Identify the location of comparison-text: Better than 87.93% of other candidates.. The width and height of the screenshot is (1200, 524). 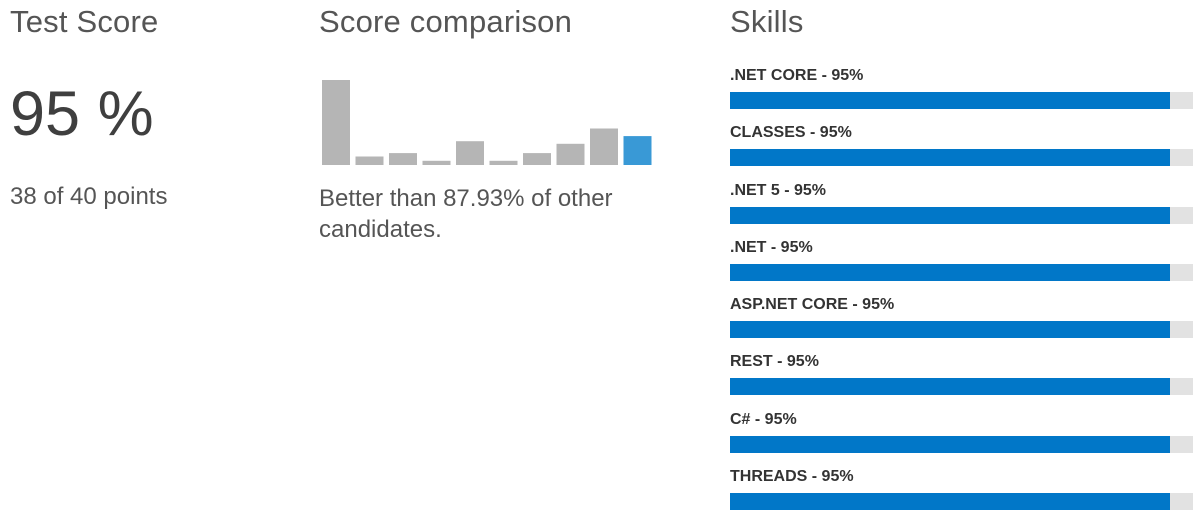
(466, 214).